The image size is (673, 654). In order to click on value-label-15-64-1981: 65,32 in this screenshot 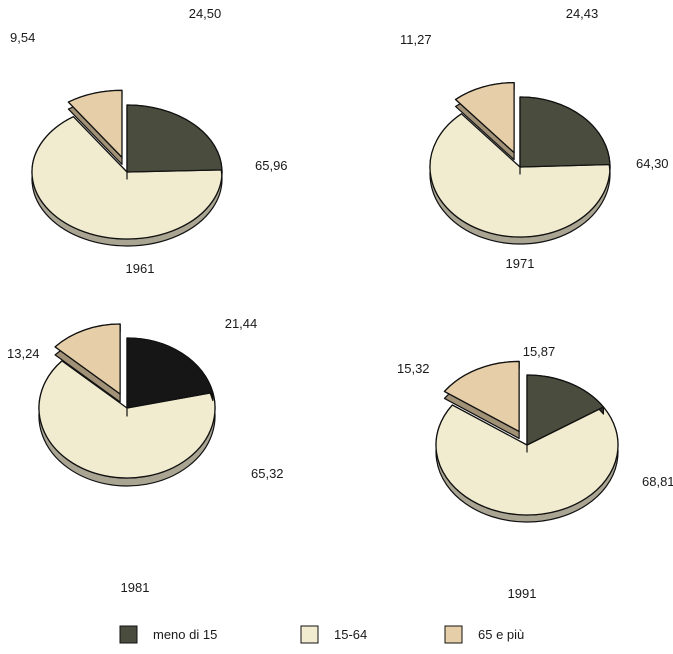, I will do `click(267, 473)`.